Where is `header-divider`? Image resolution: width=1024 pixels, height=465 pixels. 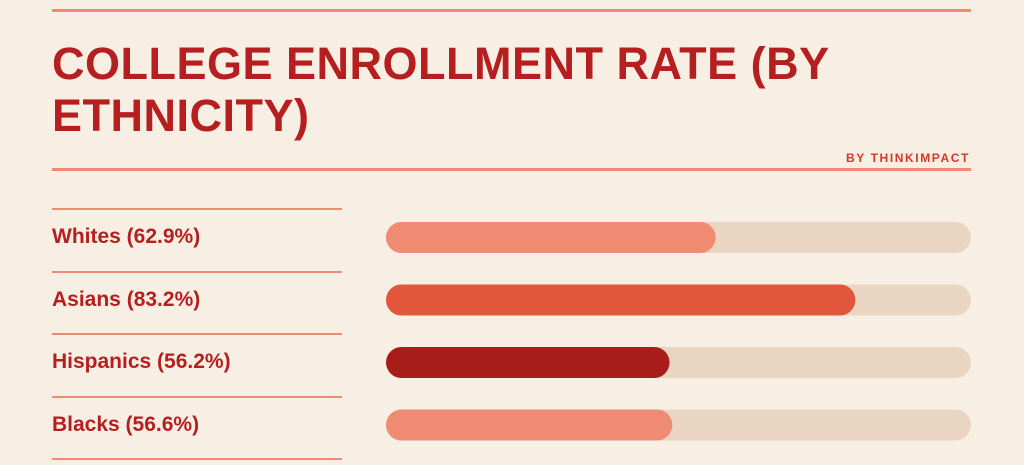 header-divider is located at coordinates (511, 169).